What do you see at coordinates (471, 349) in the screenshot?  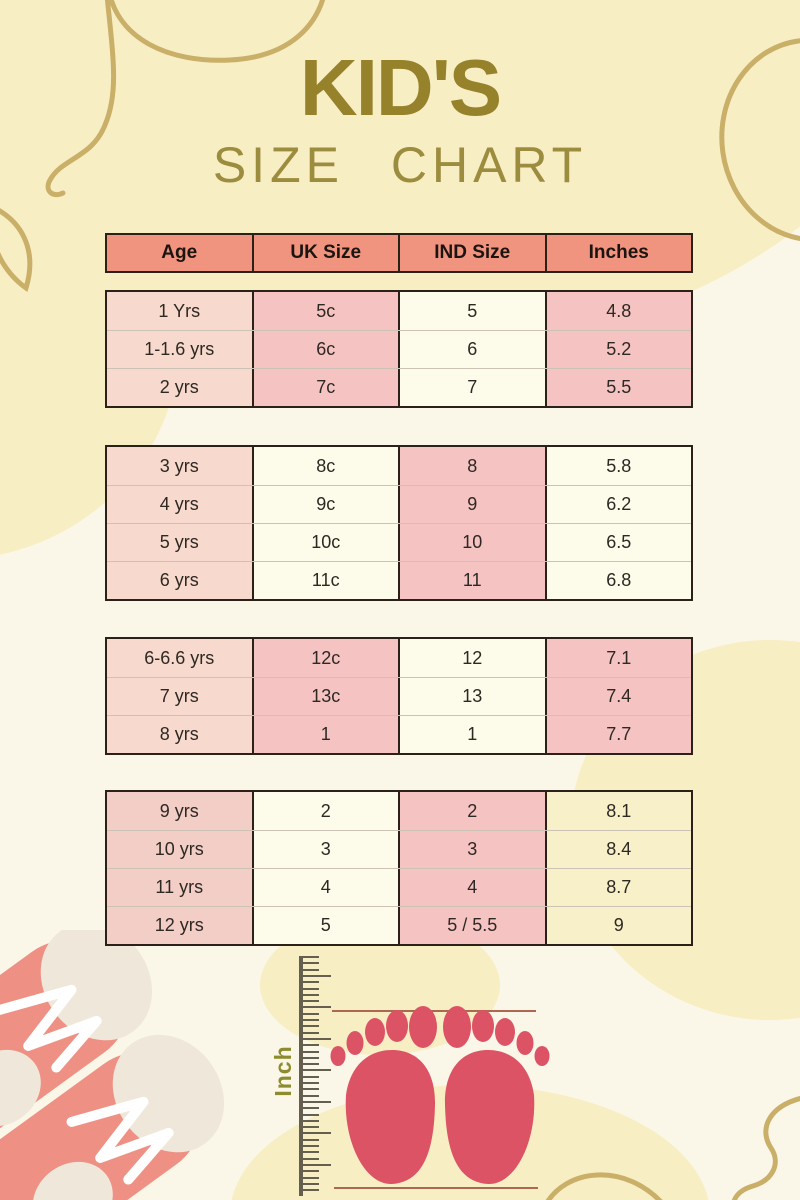 I see `cell-ind-size: 6` at bounding box center [471, 349].